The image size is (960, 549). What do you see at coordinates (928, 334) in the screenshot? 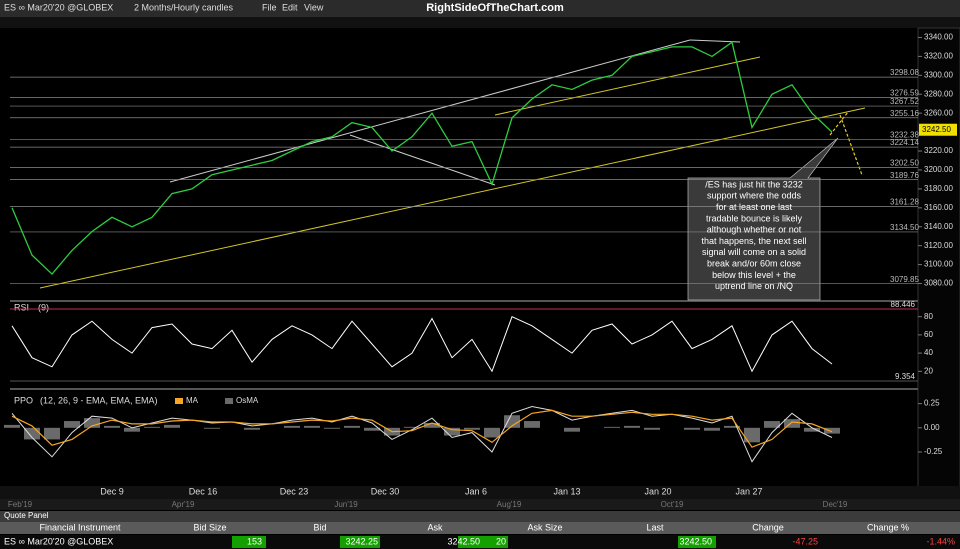
I see `y-tick-label: 60` at bounding box center [928, 334].